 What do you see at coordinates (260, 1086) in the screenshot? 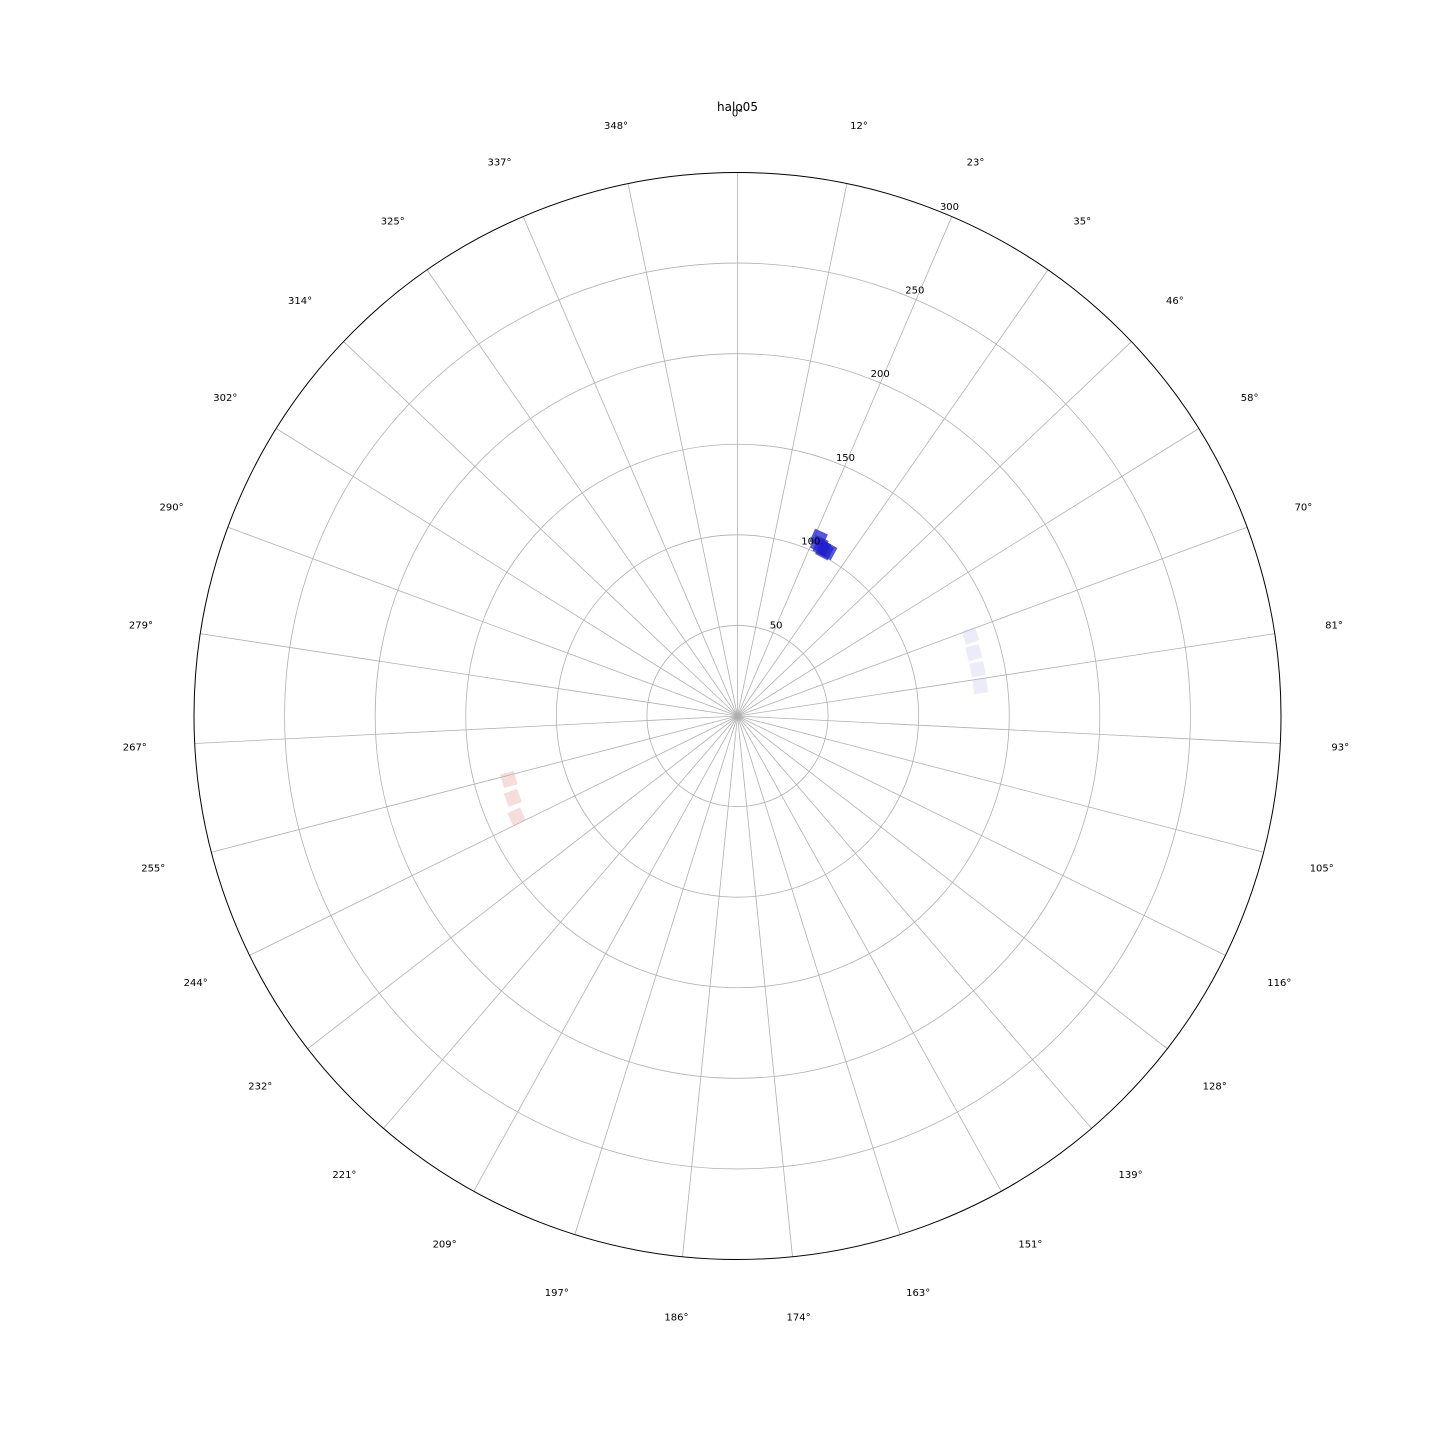
I see `theta-tick-label: 232°` at bounding box center [260, 1086].